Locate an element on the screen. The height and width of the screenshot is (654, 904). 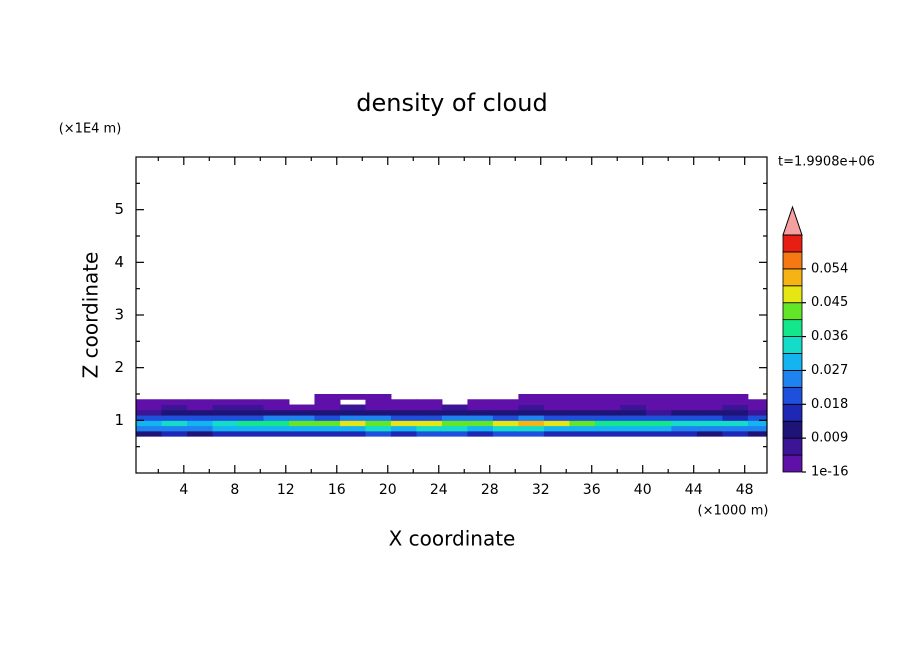
chart-title: density of cloud is located at coordinates (451, 103).